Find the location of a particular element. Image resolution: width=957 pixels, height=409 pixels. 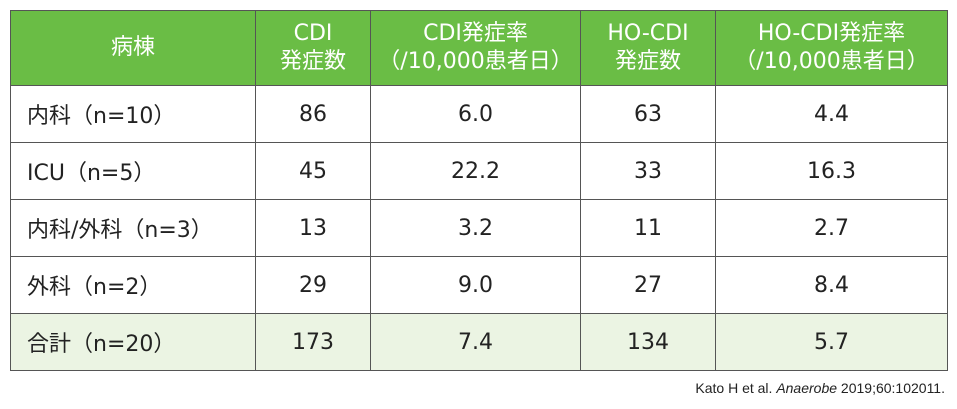

table-row: ICU（n=5） 45 22.2 33 16.3 is located at coordinates (479, 171).